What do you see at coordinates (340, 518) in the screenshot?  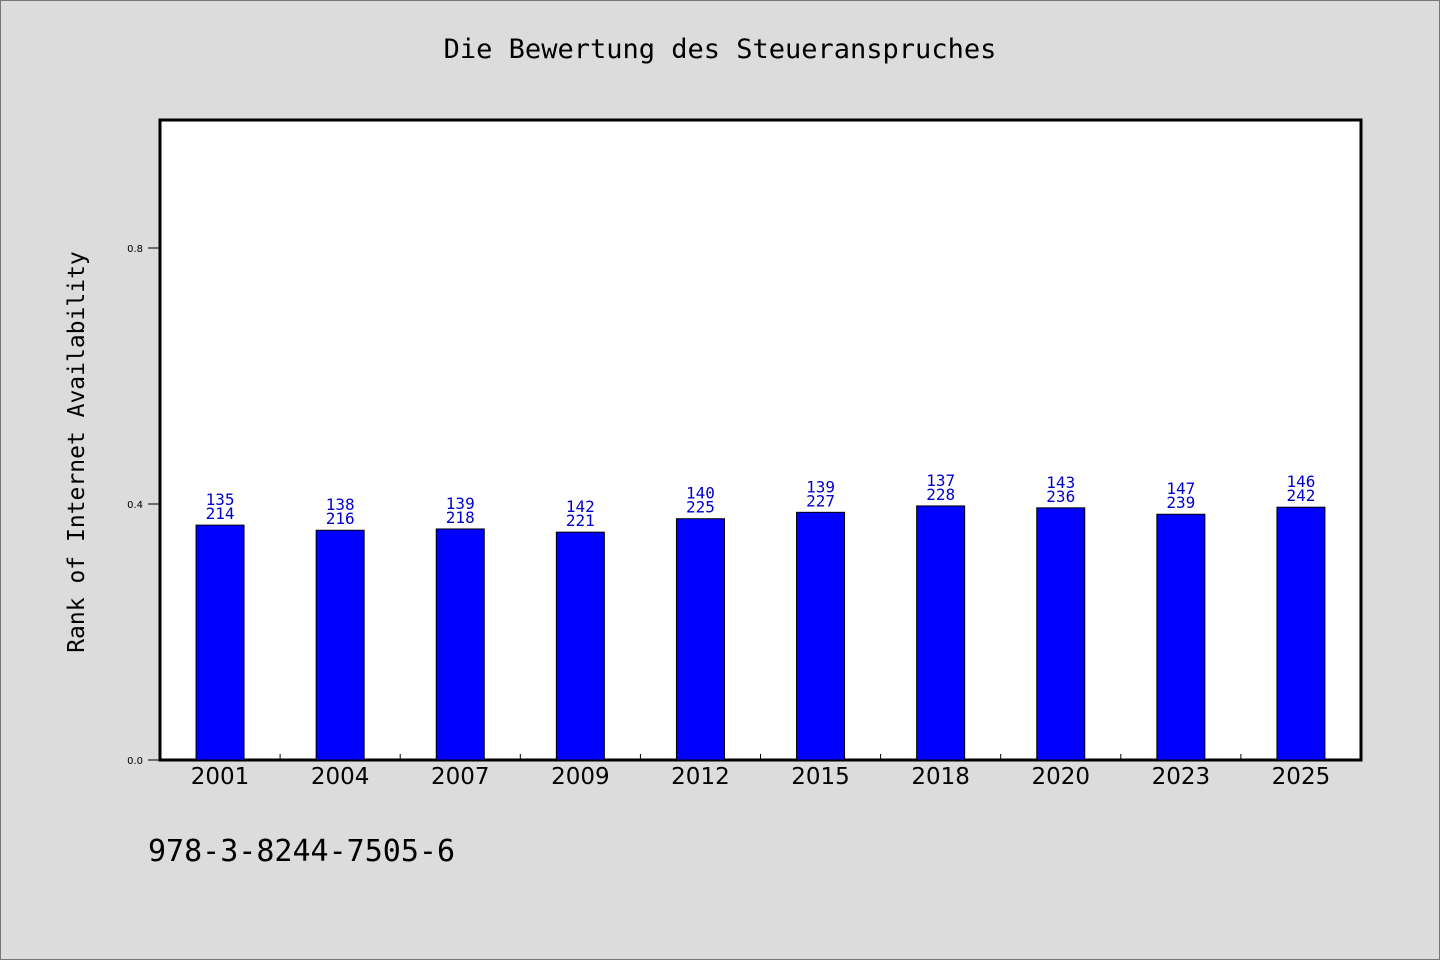 I see `bar-label-bottom: 216` at bounding box center [340, 518].